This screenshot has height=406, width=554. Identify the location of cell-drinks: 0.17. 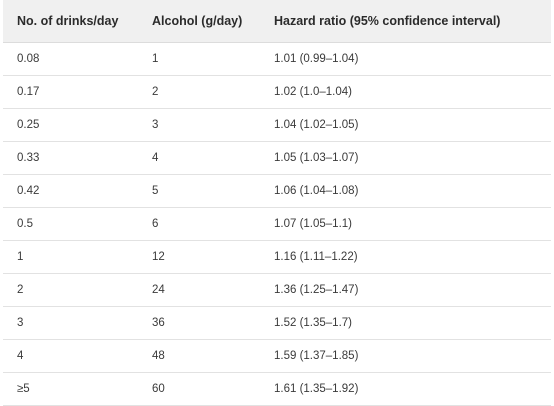
(70, 92).